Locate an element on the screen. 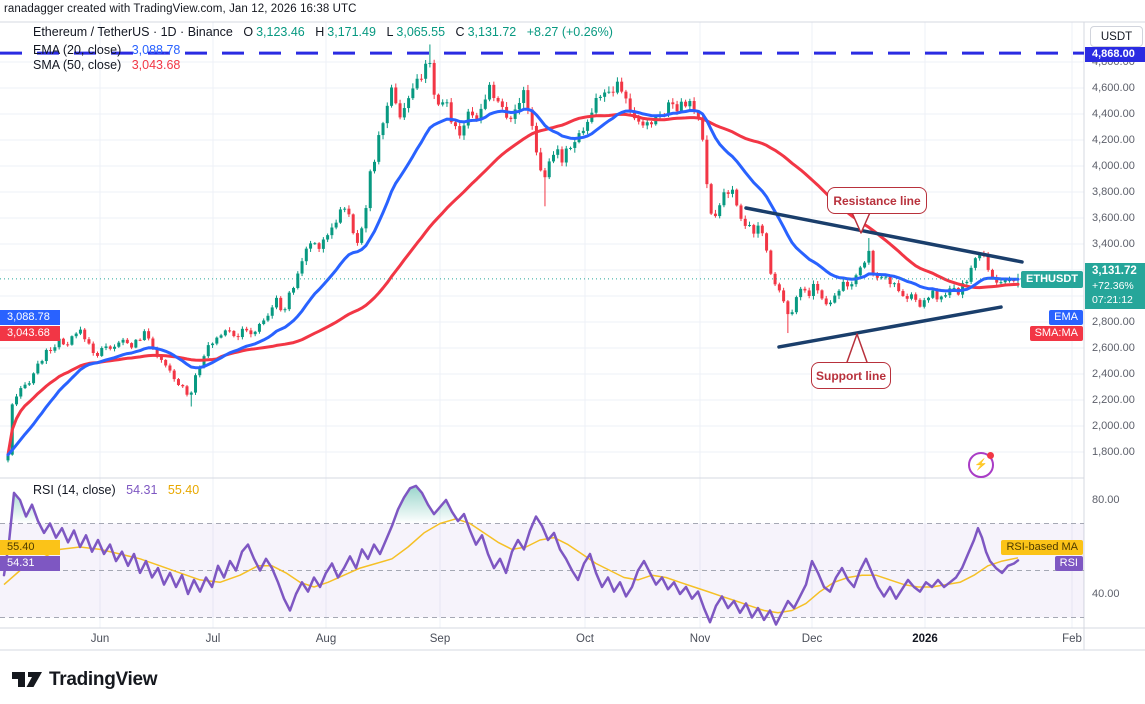 This screenshot has width=1145, height=704. resistance-annotation: Resistance line is located at coordinates (877, 200).